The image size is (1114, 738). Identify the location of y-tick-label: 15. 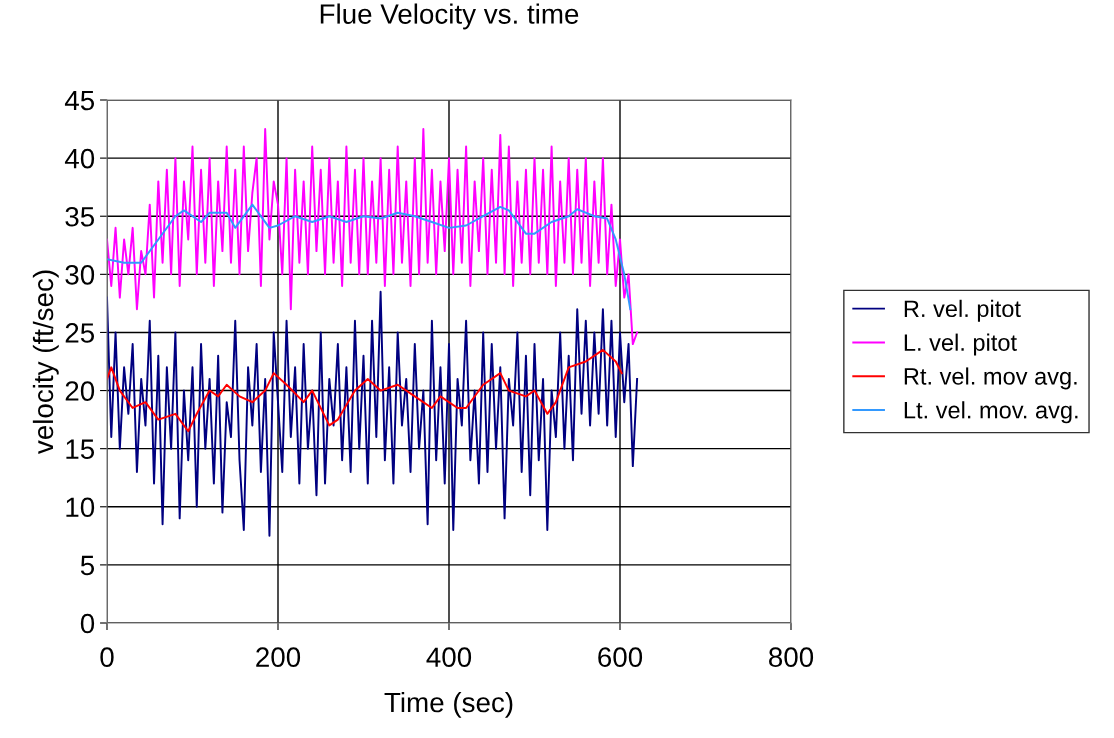
(80, 449).